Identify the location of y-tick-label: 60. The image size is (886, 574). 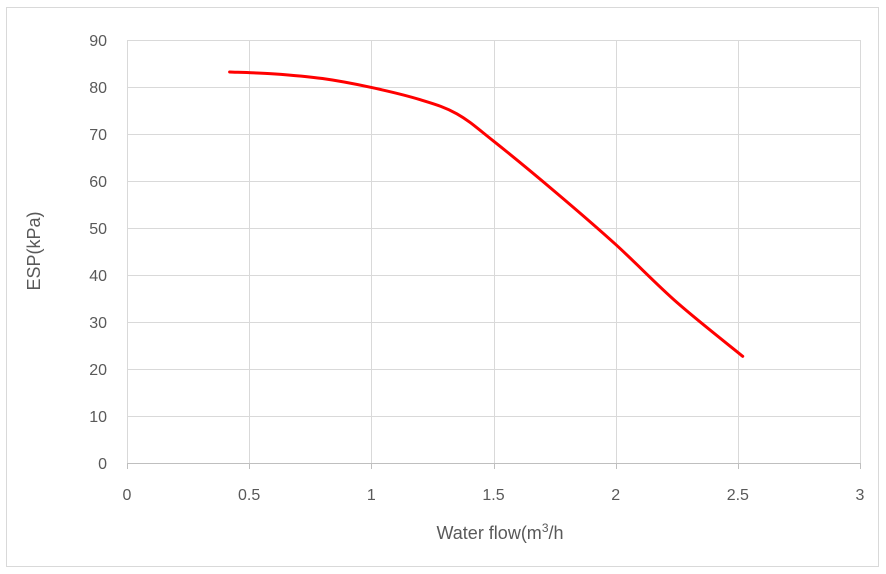
(98, 182).